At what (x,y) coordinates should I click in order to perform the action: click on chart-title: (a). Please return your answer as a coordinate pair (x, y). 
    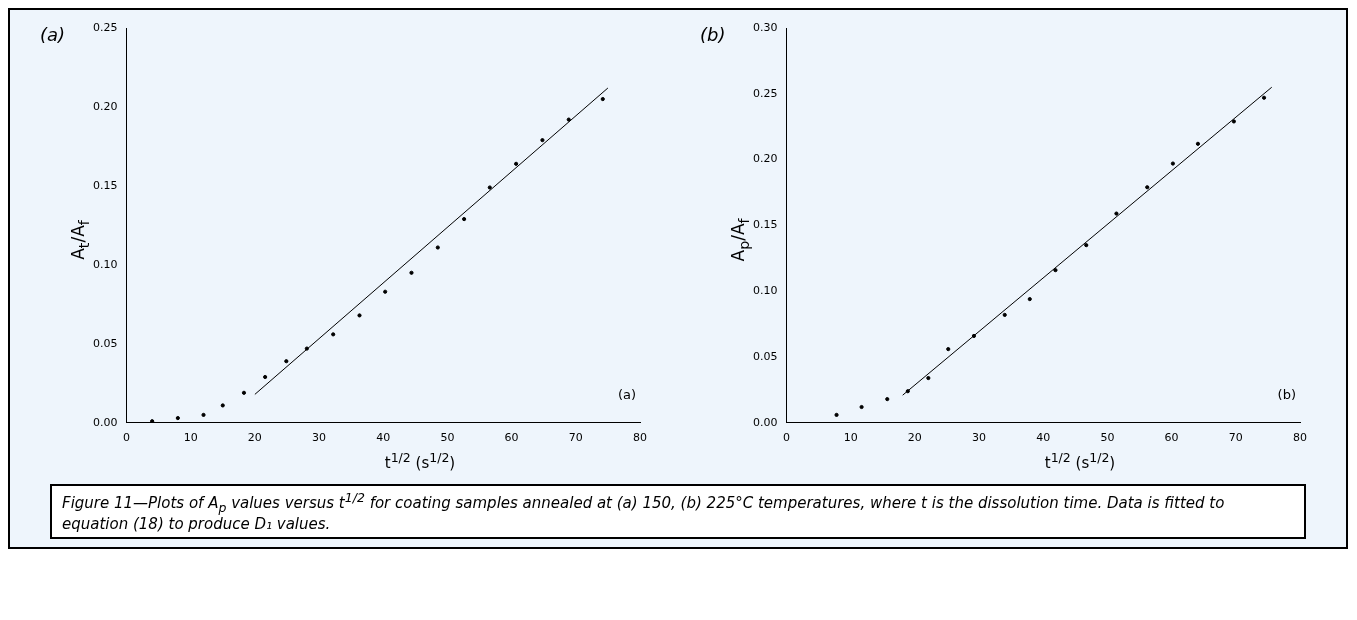
    Looking at the image, I should click on (53, 34).